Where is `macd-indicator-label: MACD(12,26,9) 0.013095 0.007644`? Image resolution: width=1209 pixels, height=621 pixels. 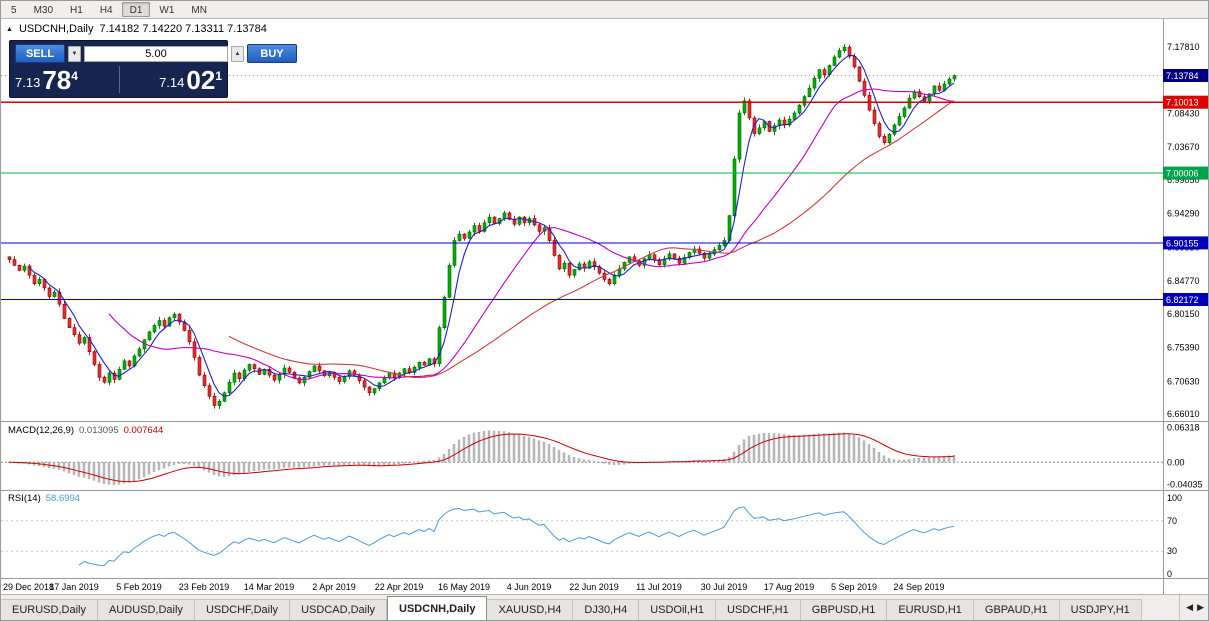
macd-indicator-label: MACD(12,26,9) 0.013095 0.007644 is located at coordinates (85, 430).